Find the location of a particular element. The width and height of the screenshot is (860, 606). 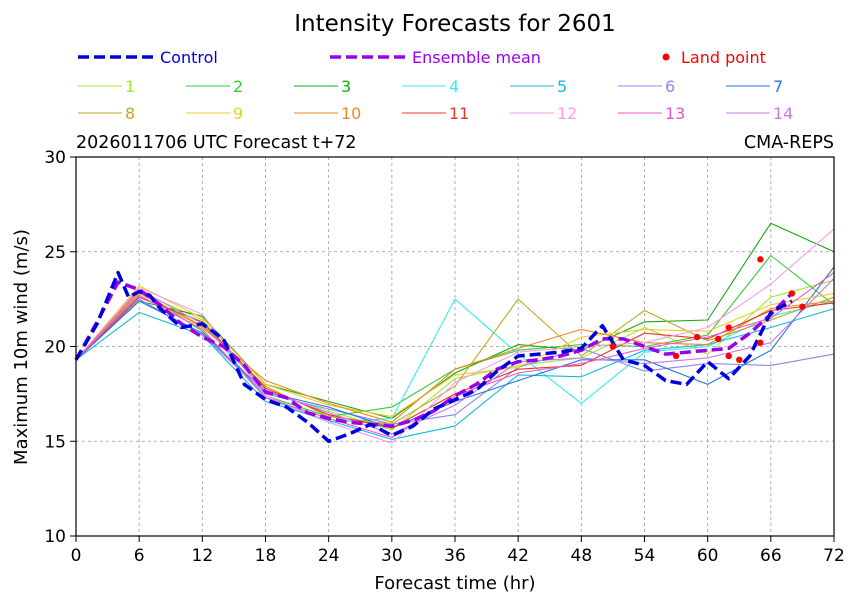

x-tick-label: 66 is located at coordinates (771, 556).